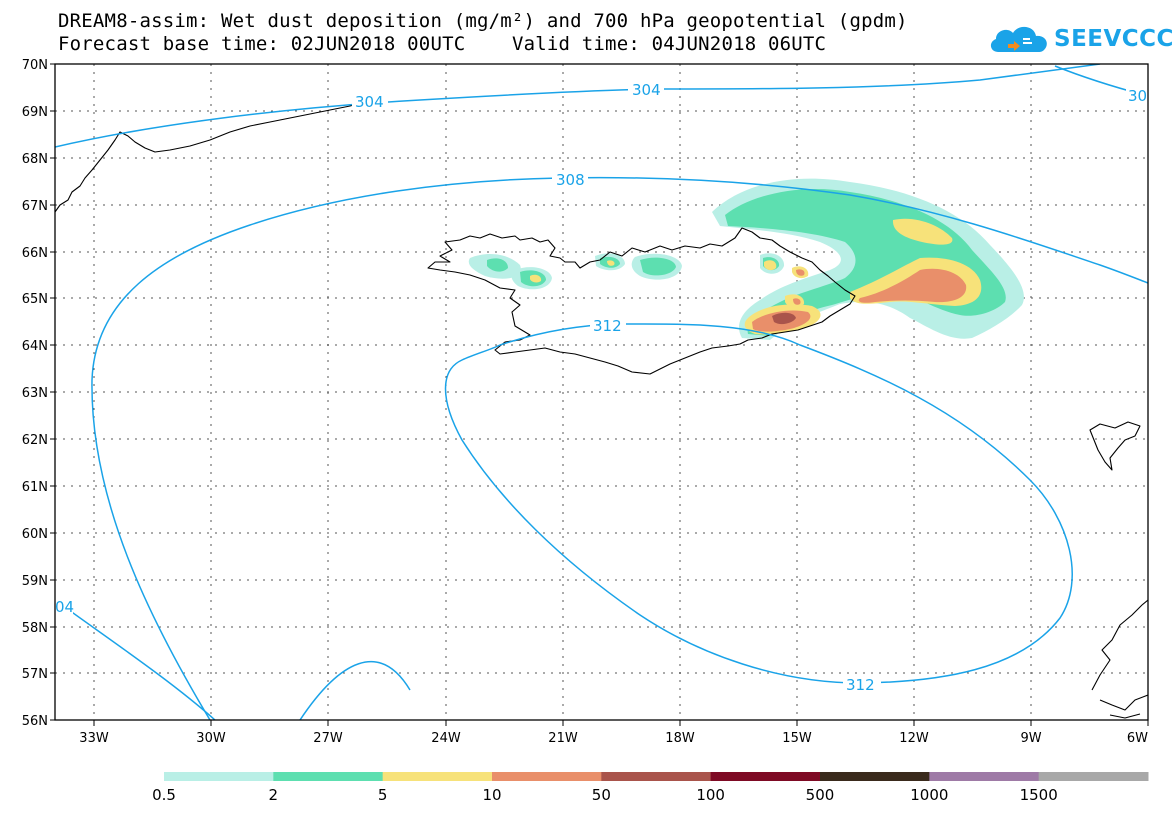 The width and height of the screenshot is (1175, 815). What do you see at coordinates (35, 534) in the screenshot?
I see `lat-label: 60N` at bounding box center [35, 534].